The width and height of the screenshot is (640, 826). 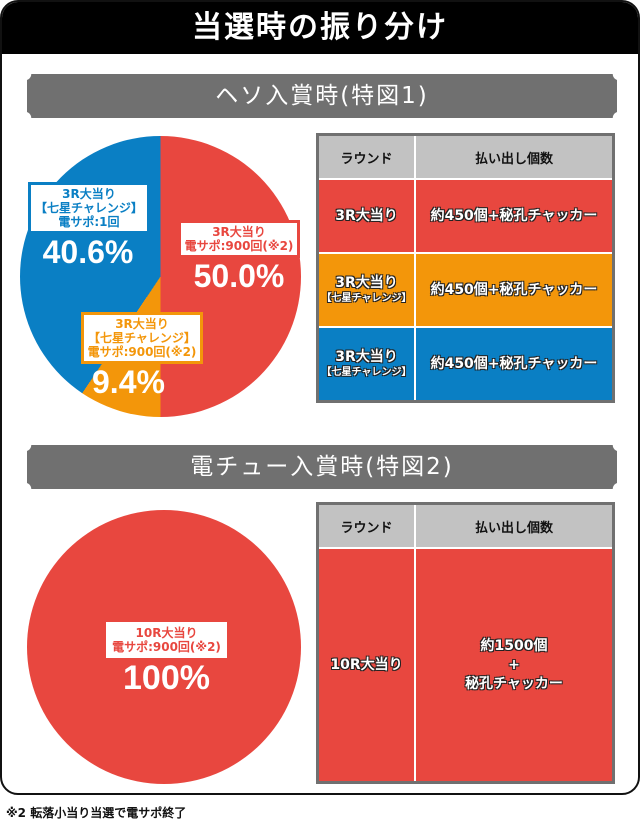 I want to click on footnote: ※2 転落小当り当選で電サポ終了, so click(x=96, y=813).